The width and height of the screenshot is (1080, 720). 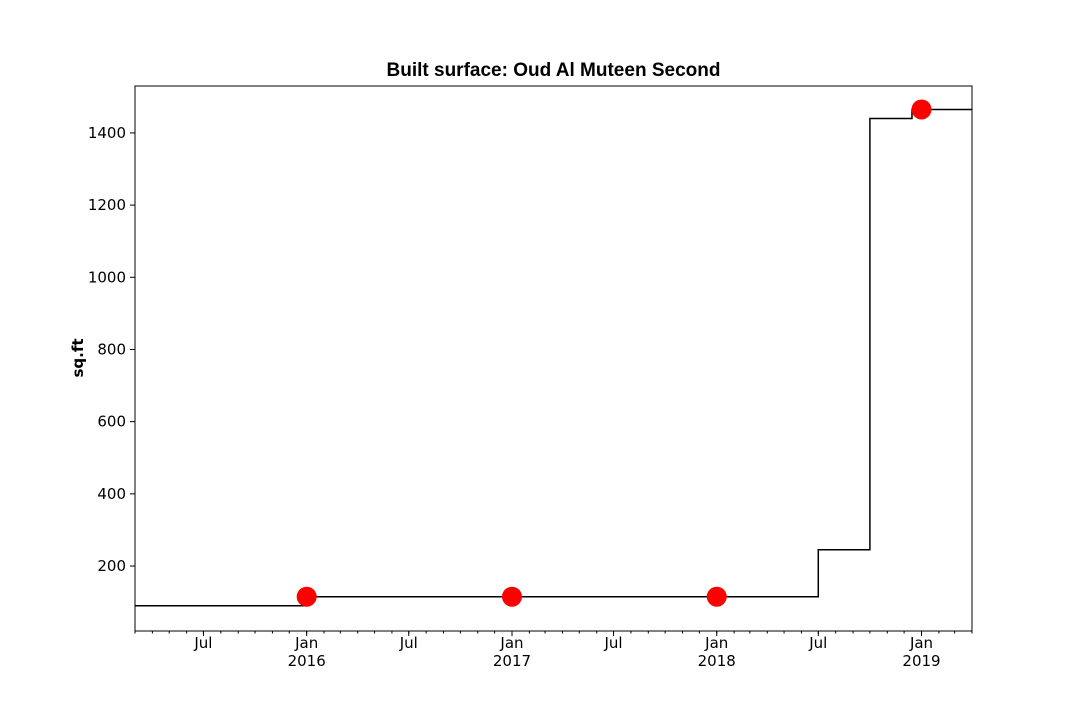 I want to click on x-tick-year-label: 2016, so click(x=307, y=661).